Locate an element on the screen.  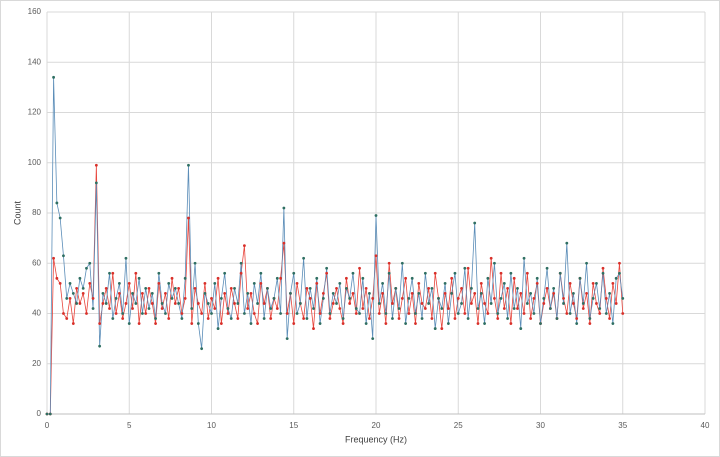
y-tick-label: 20 is located at coordinates (36, 363).